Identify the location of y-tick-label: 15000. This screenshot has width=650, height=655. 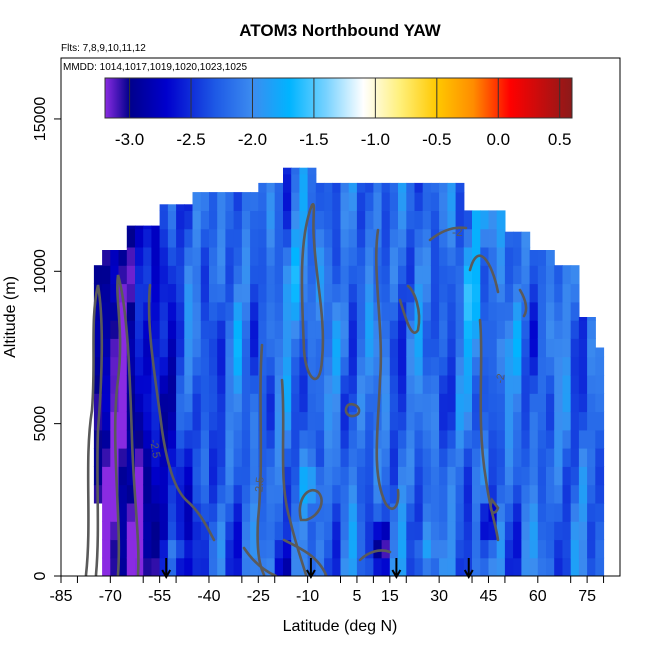
(40, 119).